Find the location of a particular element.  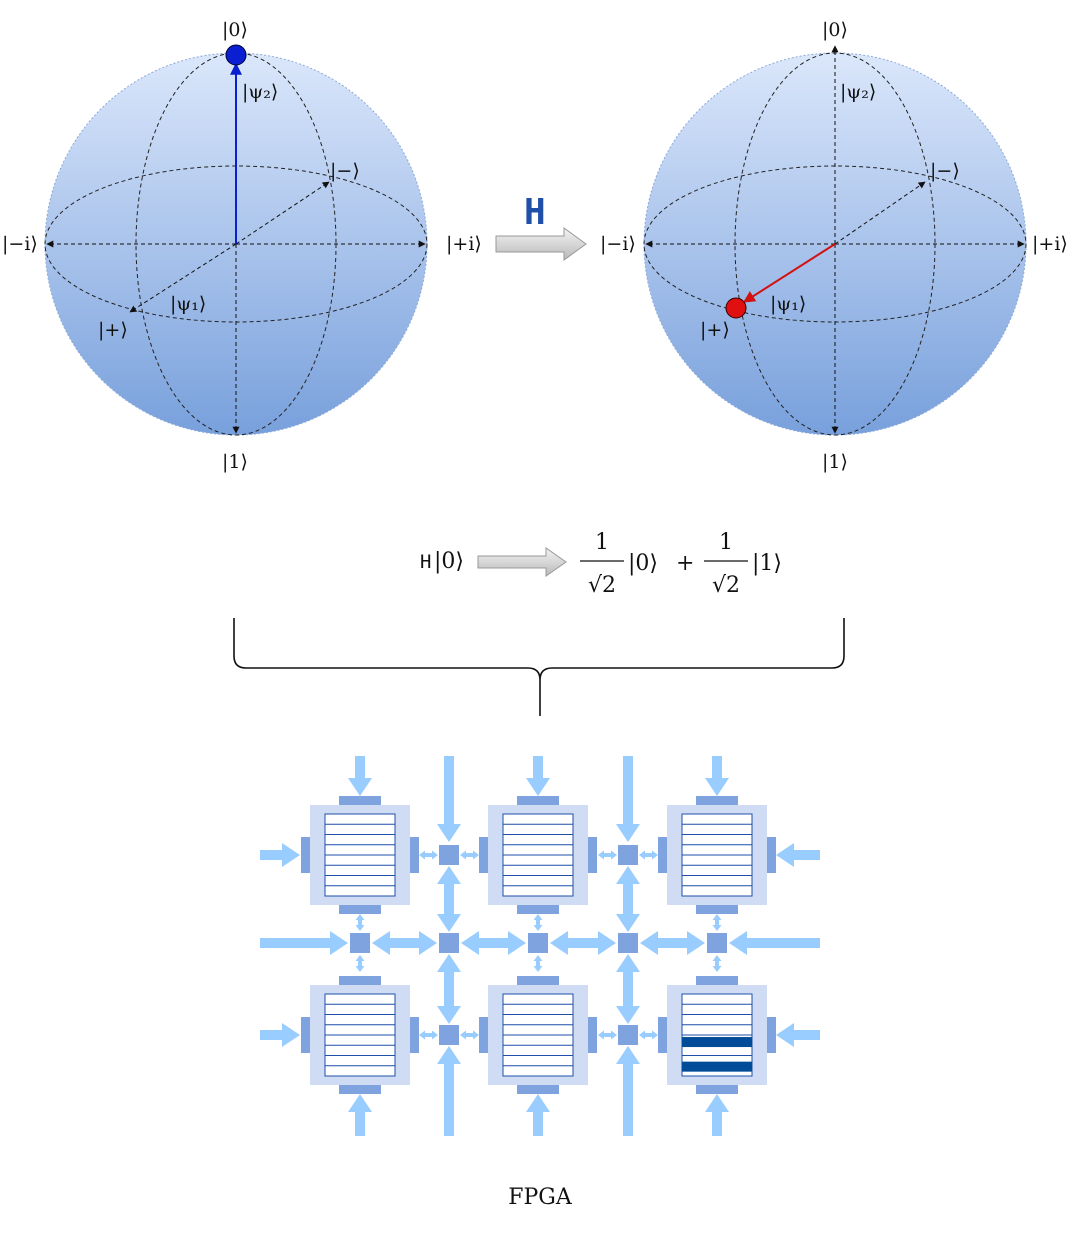

fpga-label: FPGA is located at coordinates (540, 1197).